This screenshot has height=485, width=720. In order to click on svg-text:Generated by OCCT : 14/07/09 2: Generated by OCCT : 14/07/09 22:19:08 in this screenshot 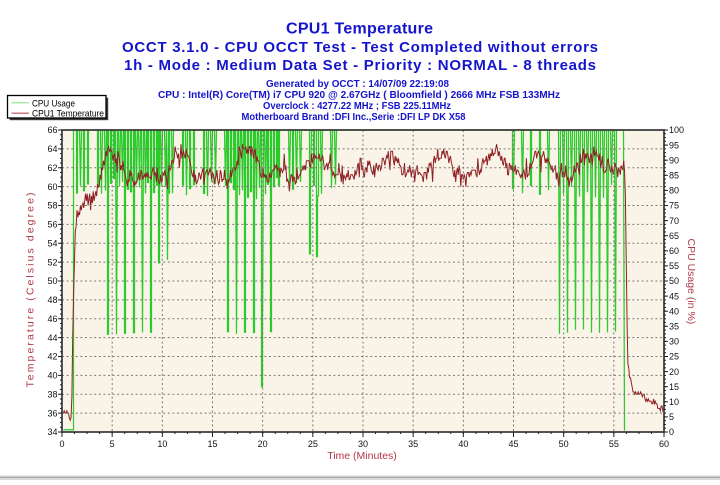, I will do `click(357, 84)`.